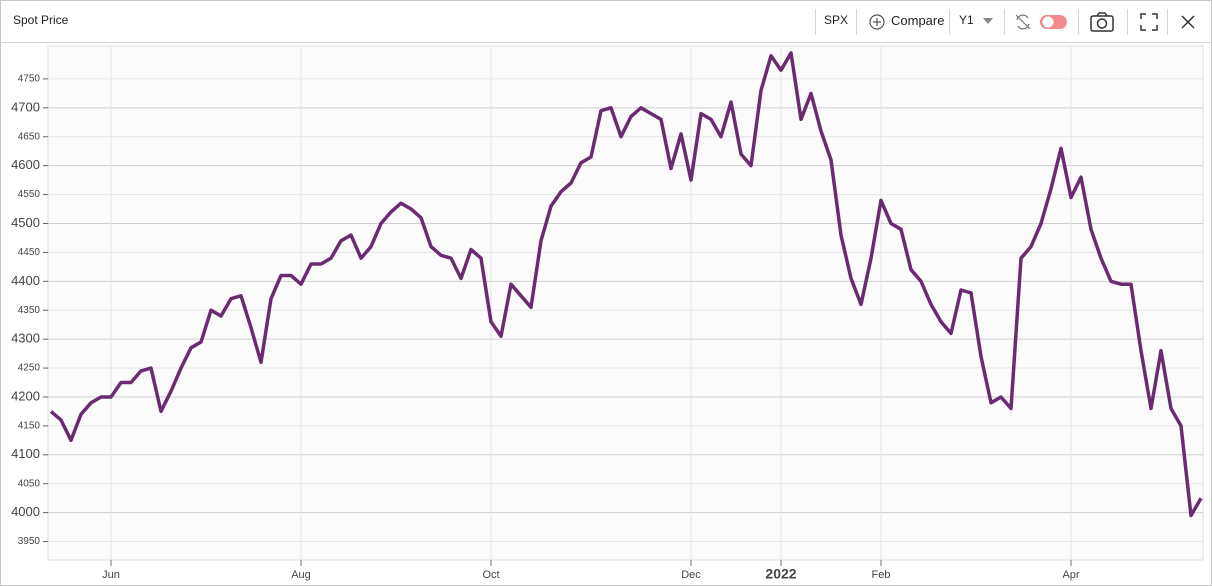 This screenshot has height=586, width=1212. Describe the element at coordinates (29, 136) in the screenshot. I see `y-tick-label: 4650` at that location.